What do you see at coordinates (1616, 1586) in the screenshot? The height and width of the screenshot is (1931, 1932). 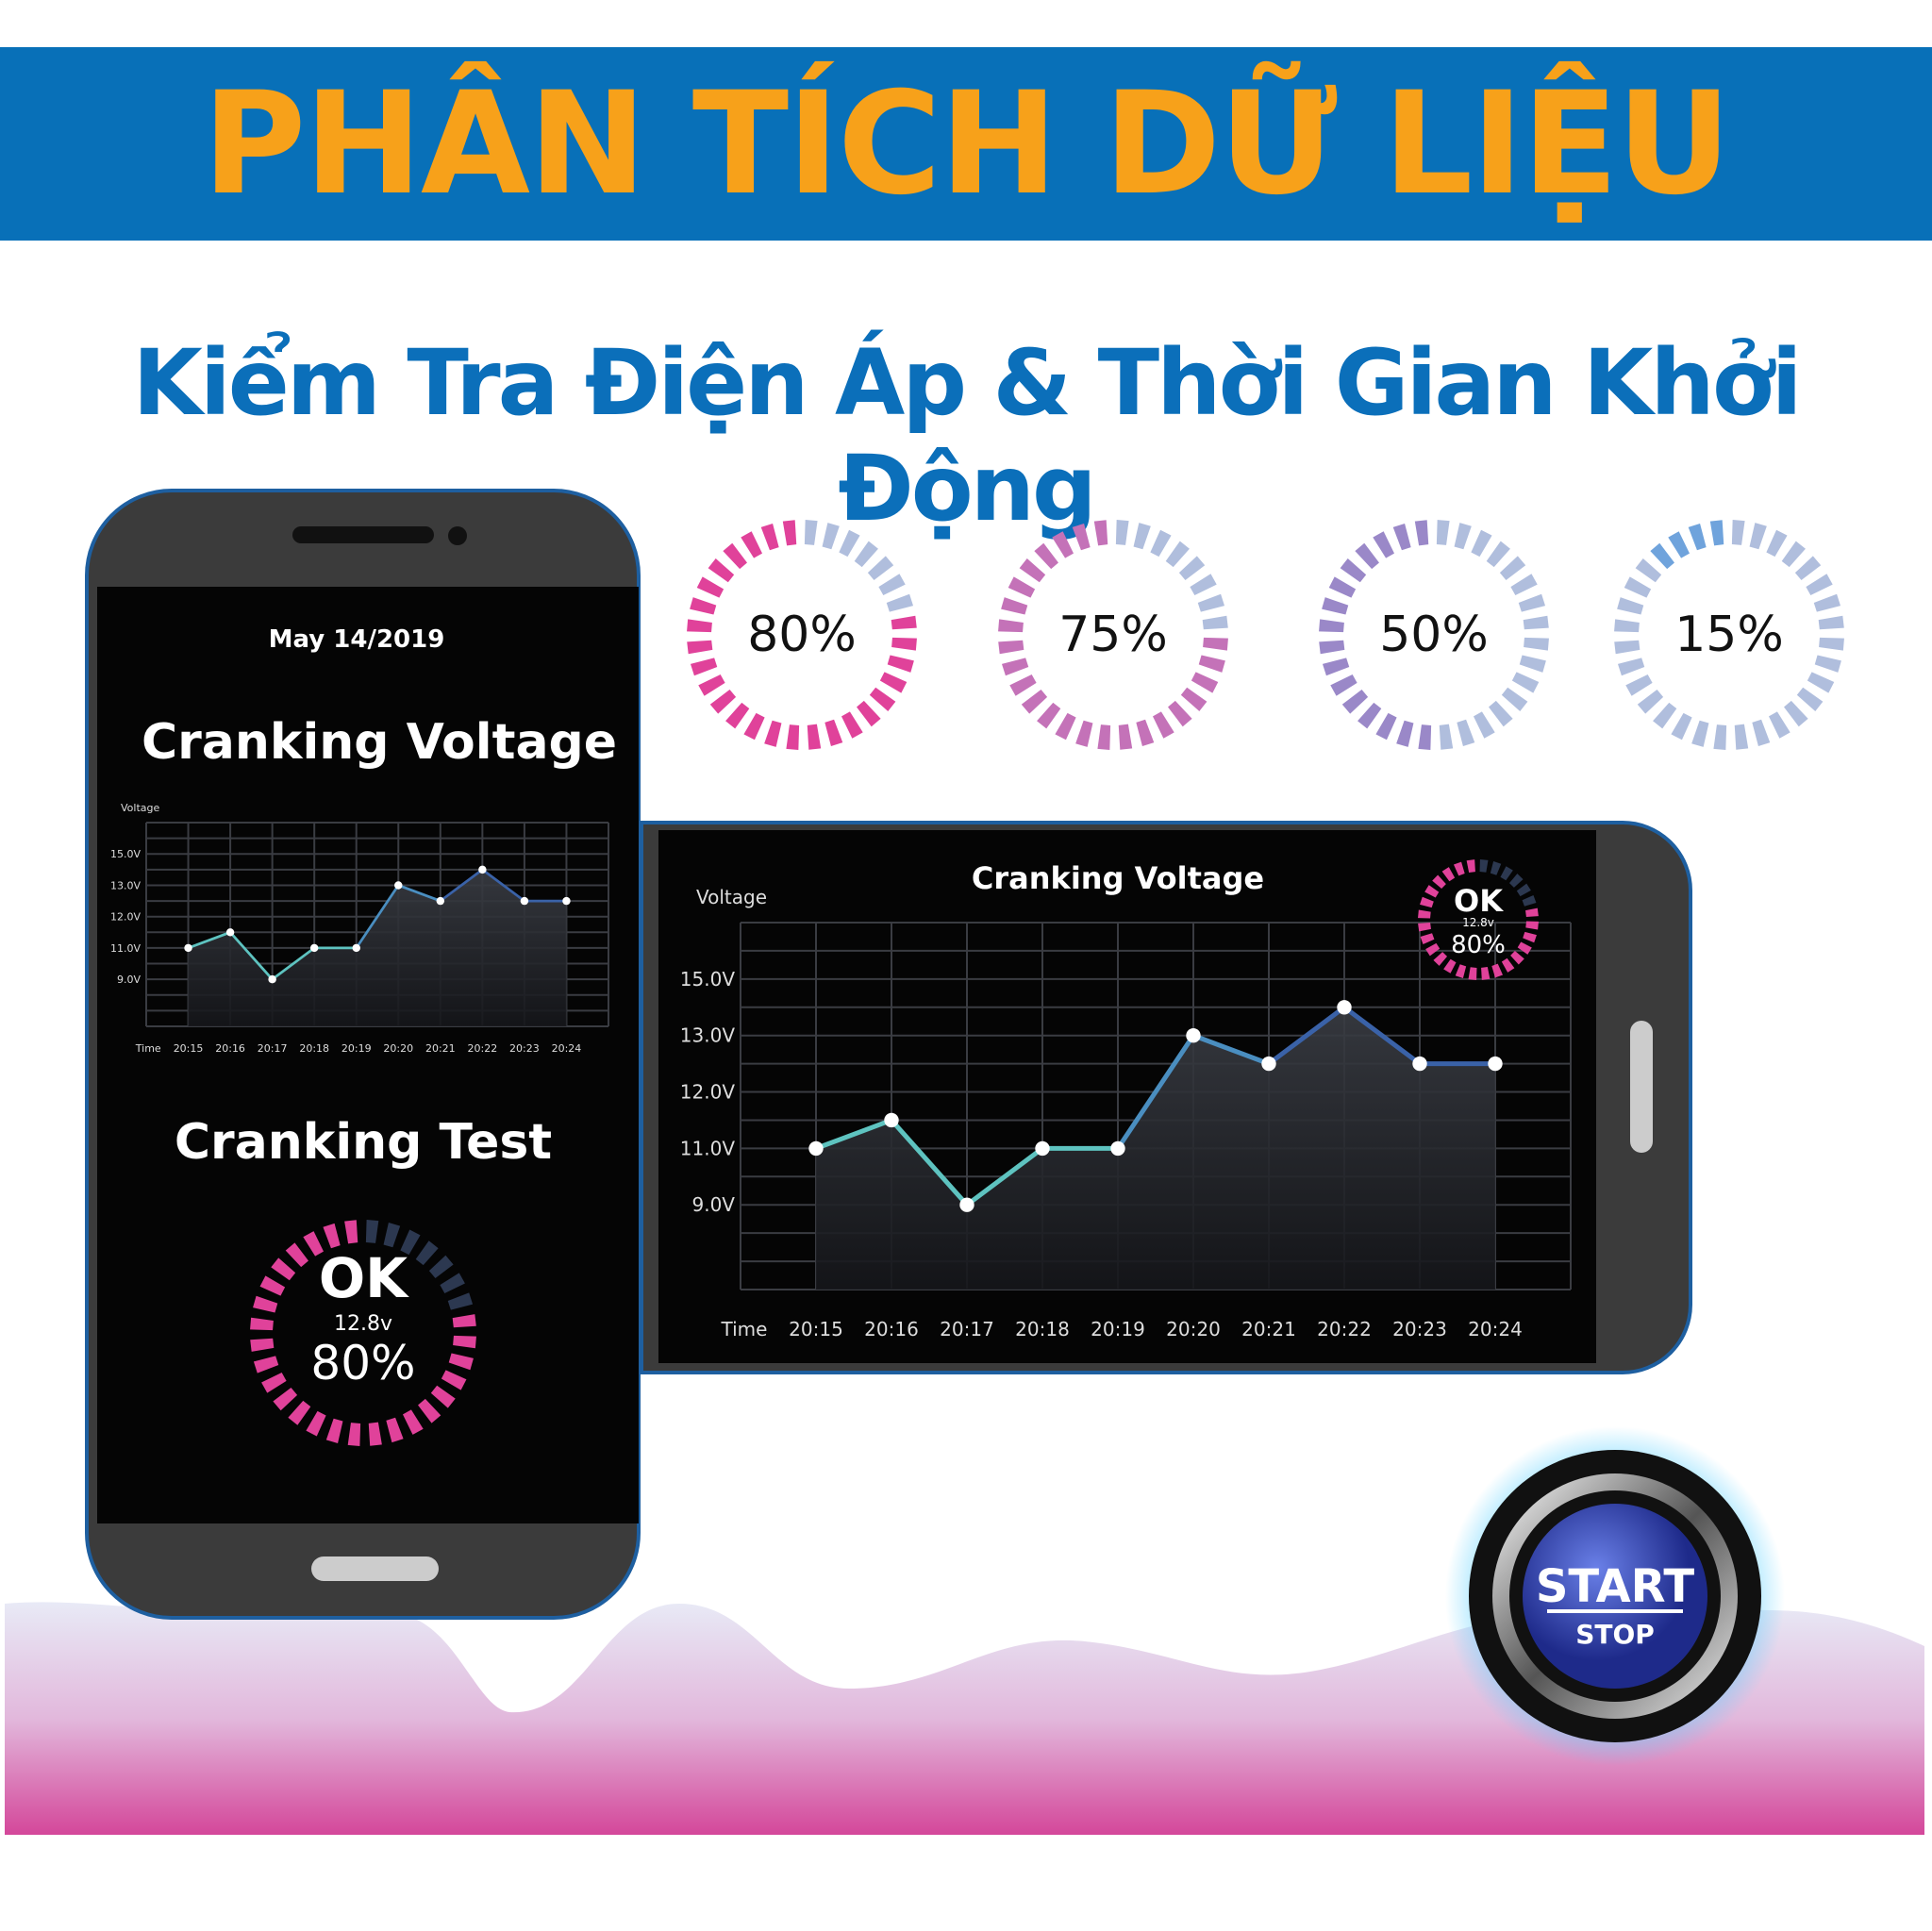 I see `start-label: START` at bounding box center [1616, 1586].